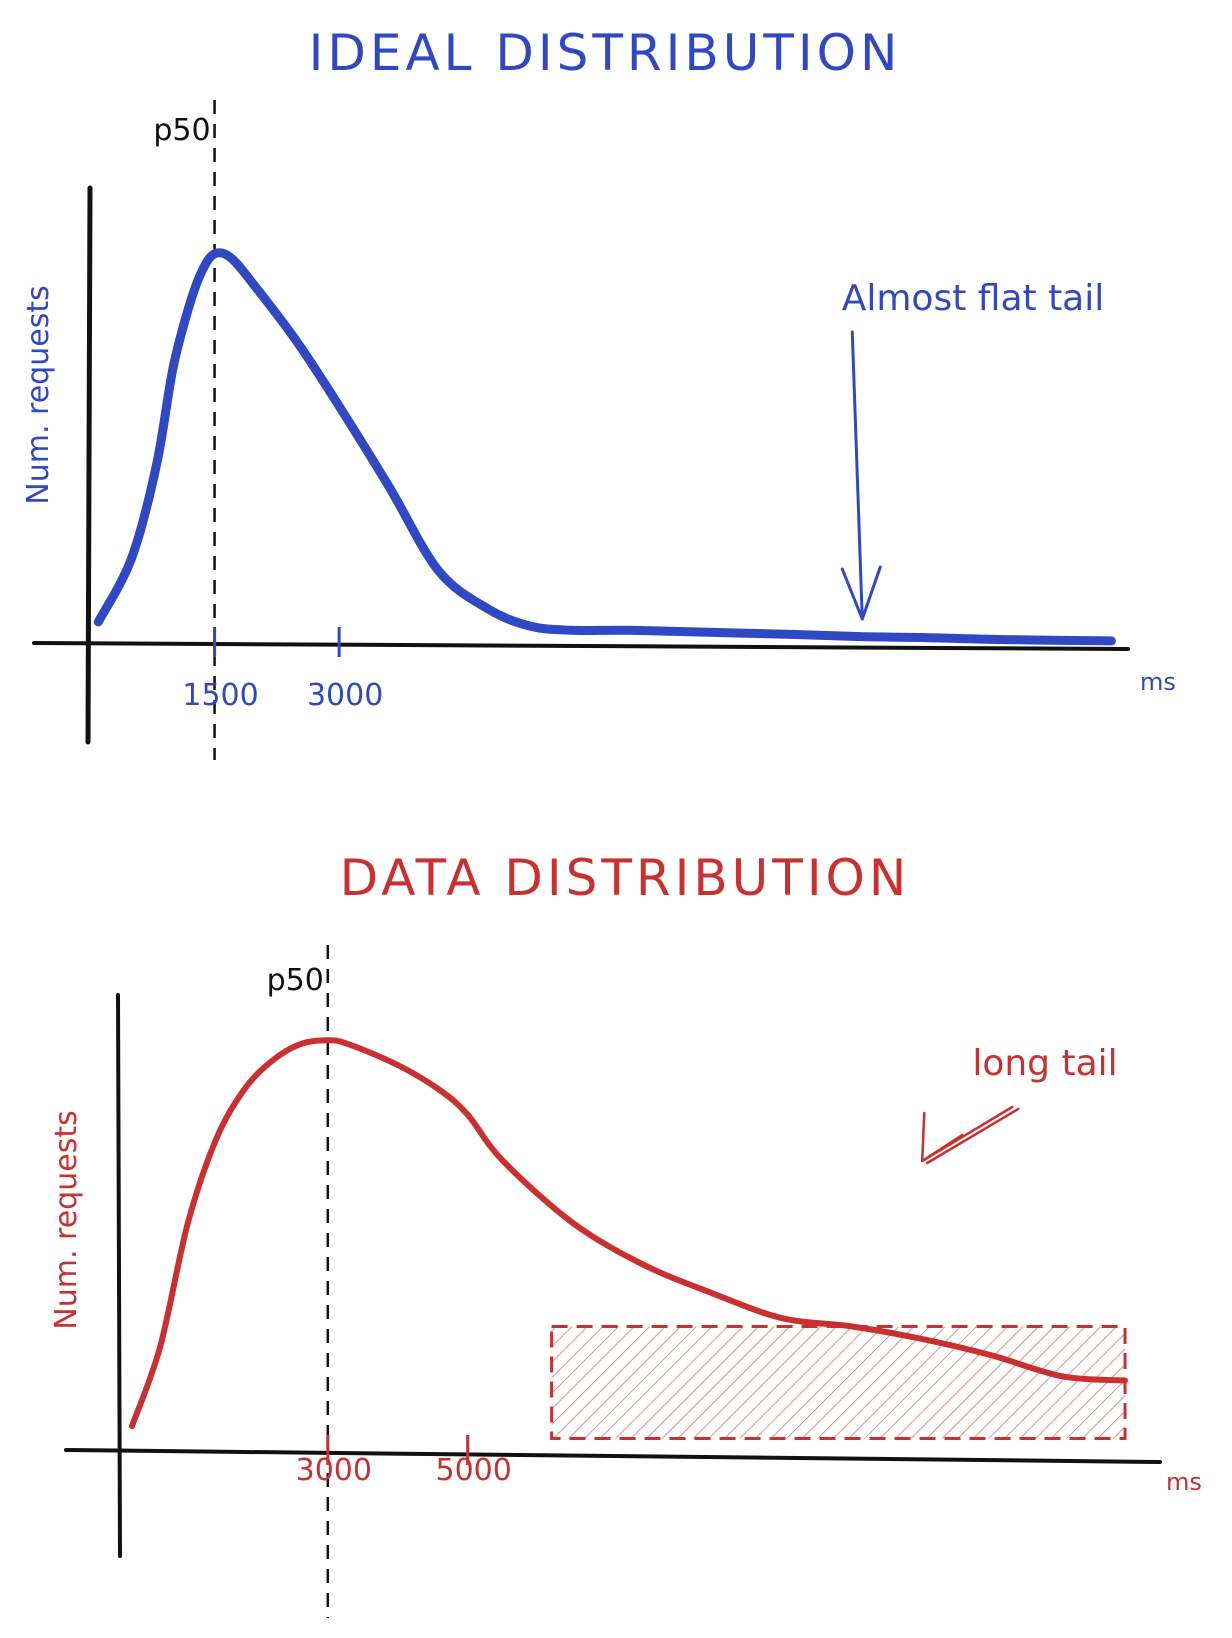  What do you see at coordinates (1044, 1063) in the screenshot?
I see `data-tail-annotation: long tail` at bounding box center [1044, 1063].